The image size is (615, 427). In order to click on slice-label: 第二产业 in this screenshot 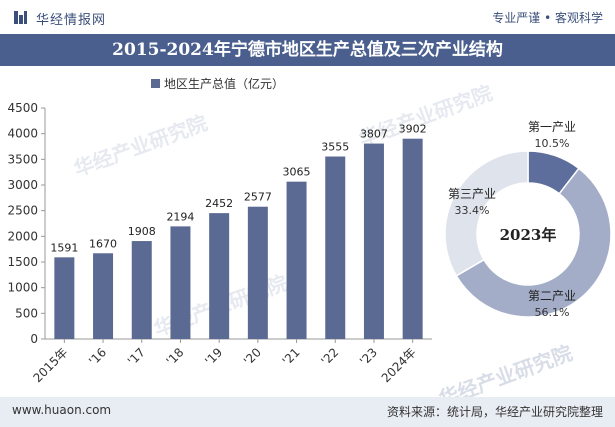, I will do `click(552, 296)`.